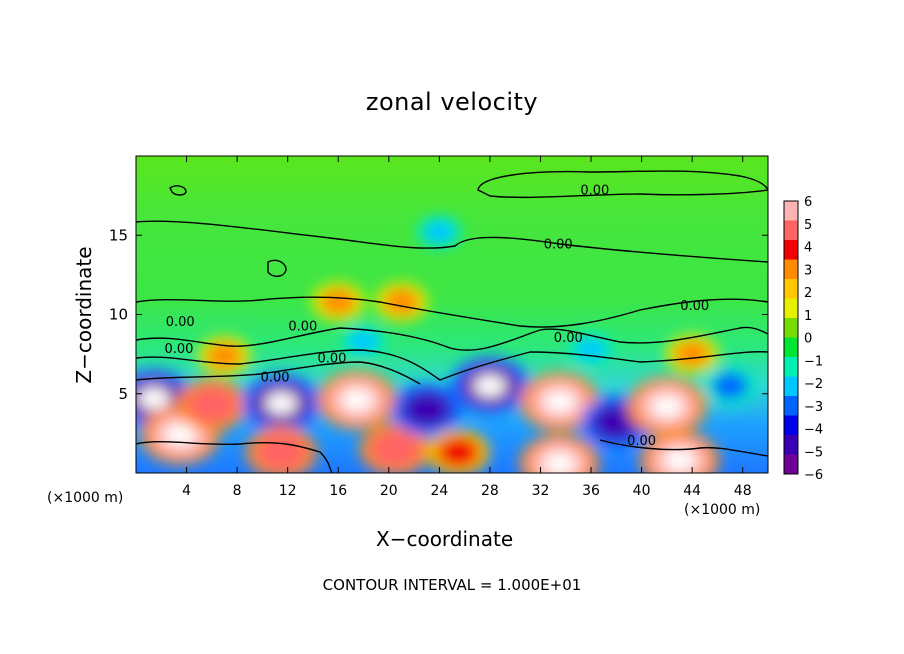 The image size is (904, 654). I want to click on colorbar-tick-label: 1, so click(808, 316).